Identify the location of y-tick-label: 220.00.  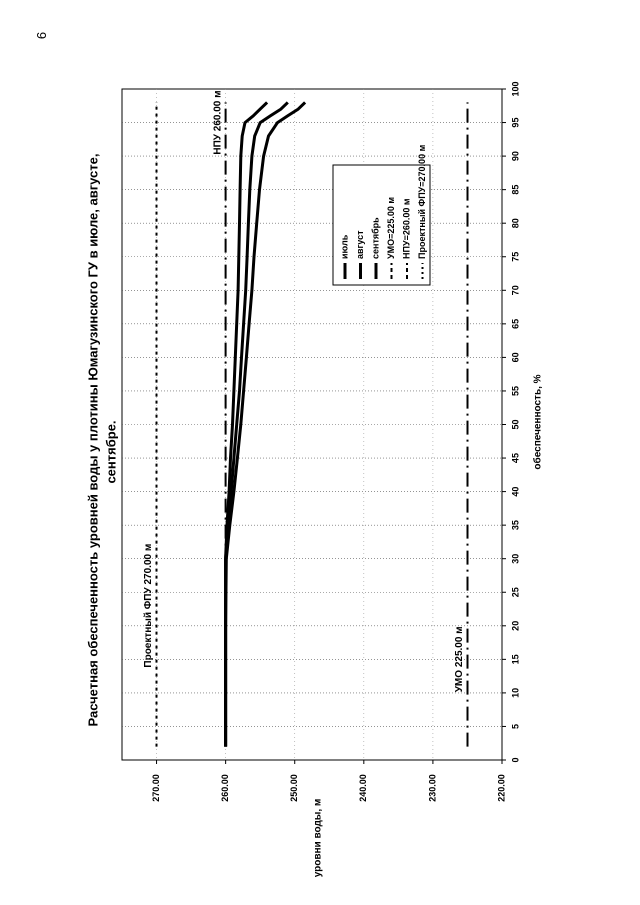
(501, 788).